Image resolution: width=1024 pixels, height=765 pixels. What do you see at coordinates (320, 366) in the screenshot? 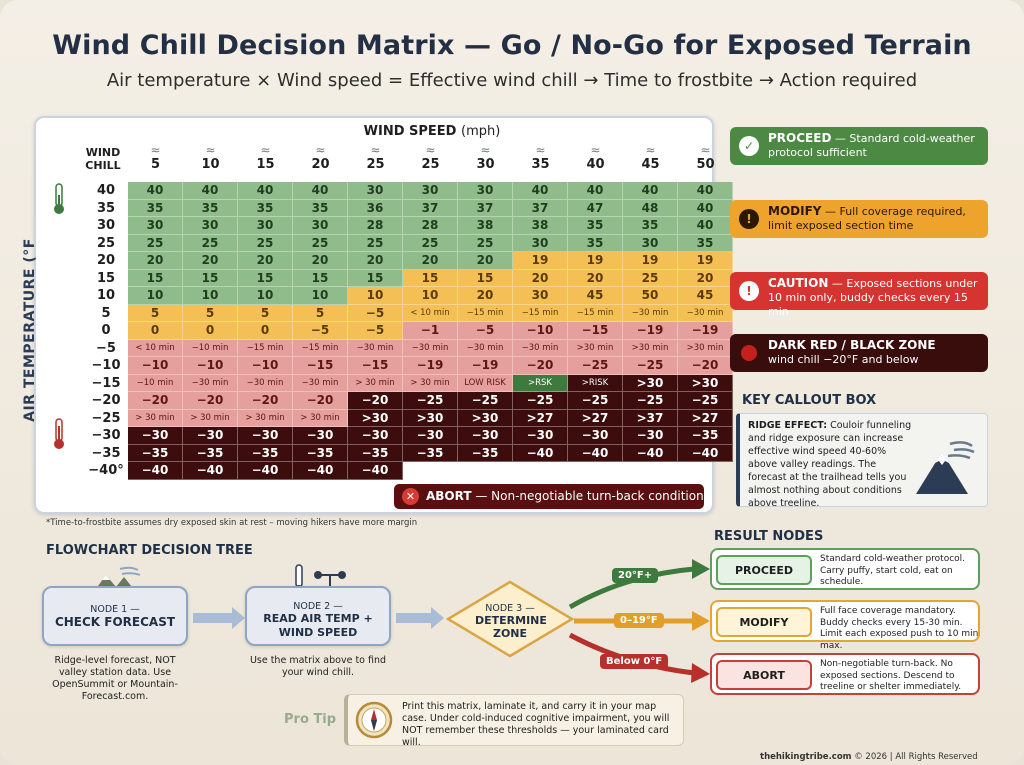
I see `matrix-cell: −15` at bounding box center [320, 366].